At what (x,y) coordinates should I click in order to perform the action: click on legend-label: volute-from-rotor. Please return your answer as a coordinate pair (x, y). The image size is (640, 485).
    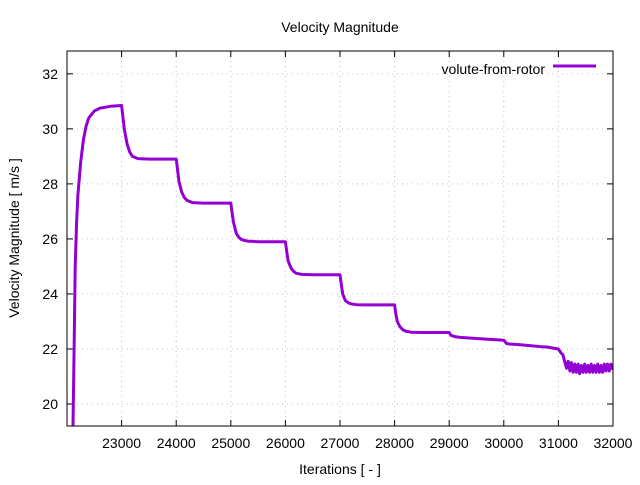
    Looking at the image, I should click on (494, 69).